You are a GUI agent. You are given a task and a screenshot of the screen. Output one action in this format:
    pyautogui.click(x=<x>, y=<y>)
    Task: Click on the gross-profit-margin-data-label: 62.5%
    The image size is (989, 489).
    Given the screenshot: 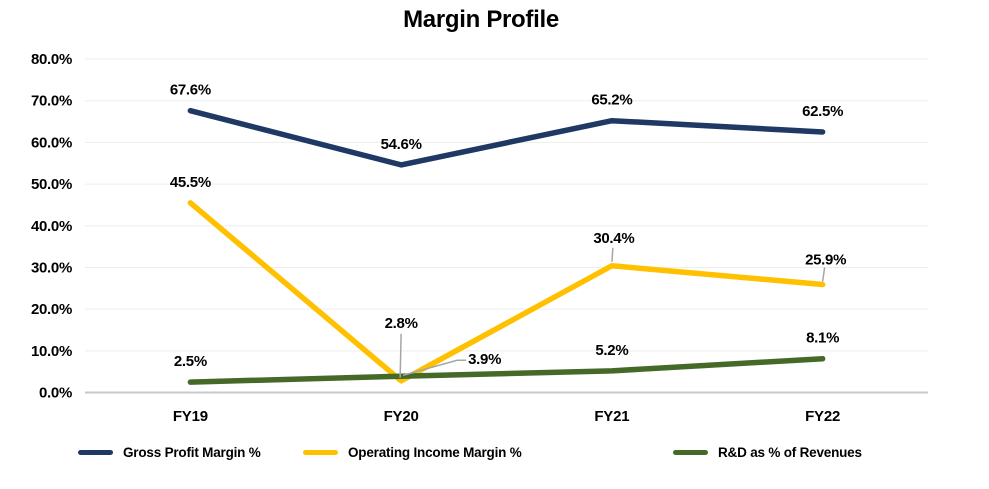 What is the action you would take?
    pyautogui.click(x=822, y=111)
    